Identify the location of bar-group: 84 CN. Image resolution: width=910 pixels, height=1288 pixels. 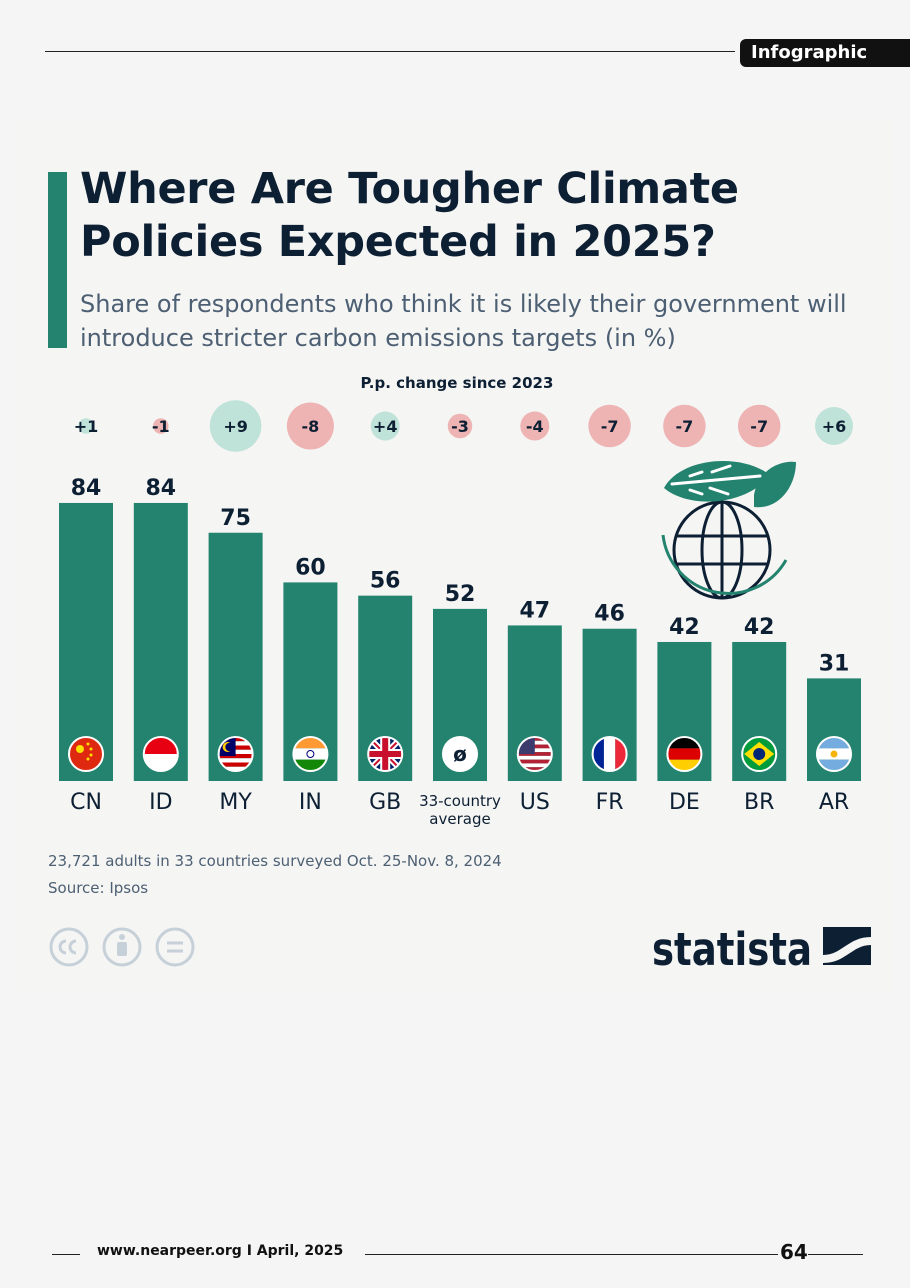
(86, 645).